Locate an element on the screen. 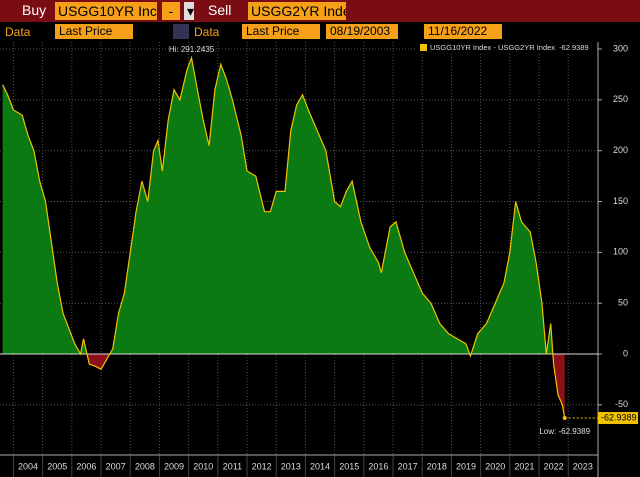 This screenshot has height=477, width=640. x-tick-label: 2004 is located at coordinates (28, 466).